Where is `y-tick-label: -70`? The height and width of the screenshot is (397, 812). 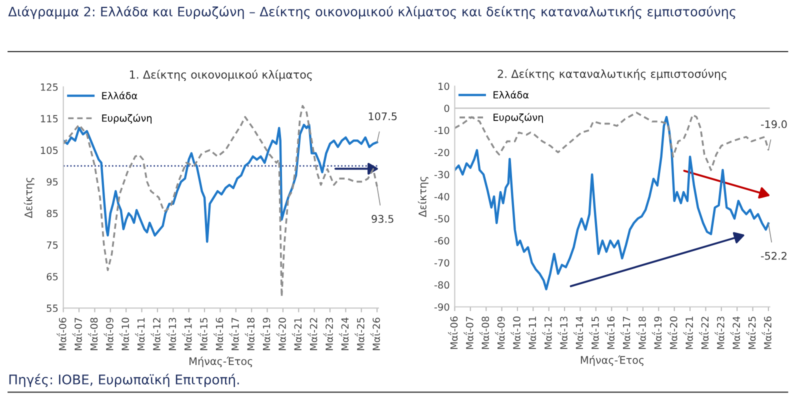 y-tick-label: -70 is located at coordinates (442, 263).